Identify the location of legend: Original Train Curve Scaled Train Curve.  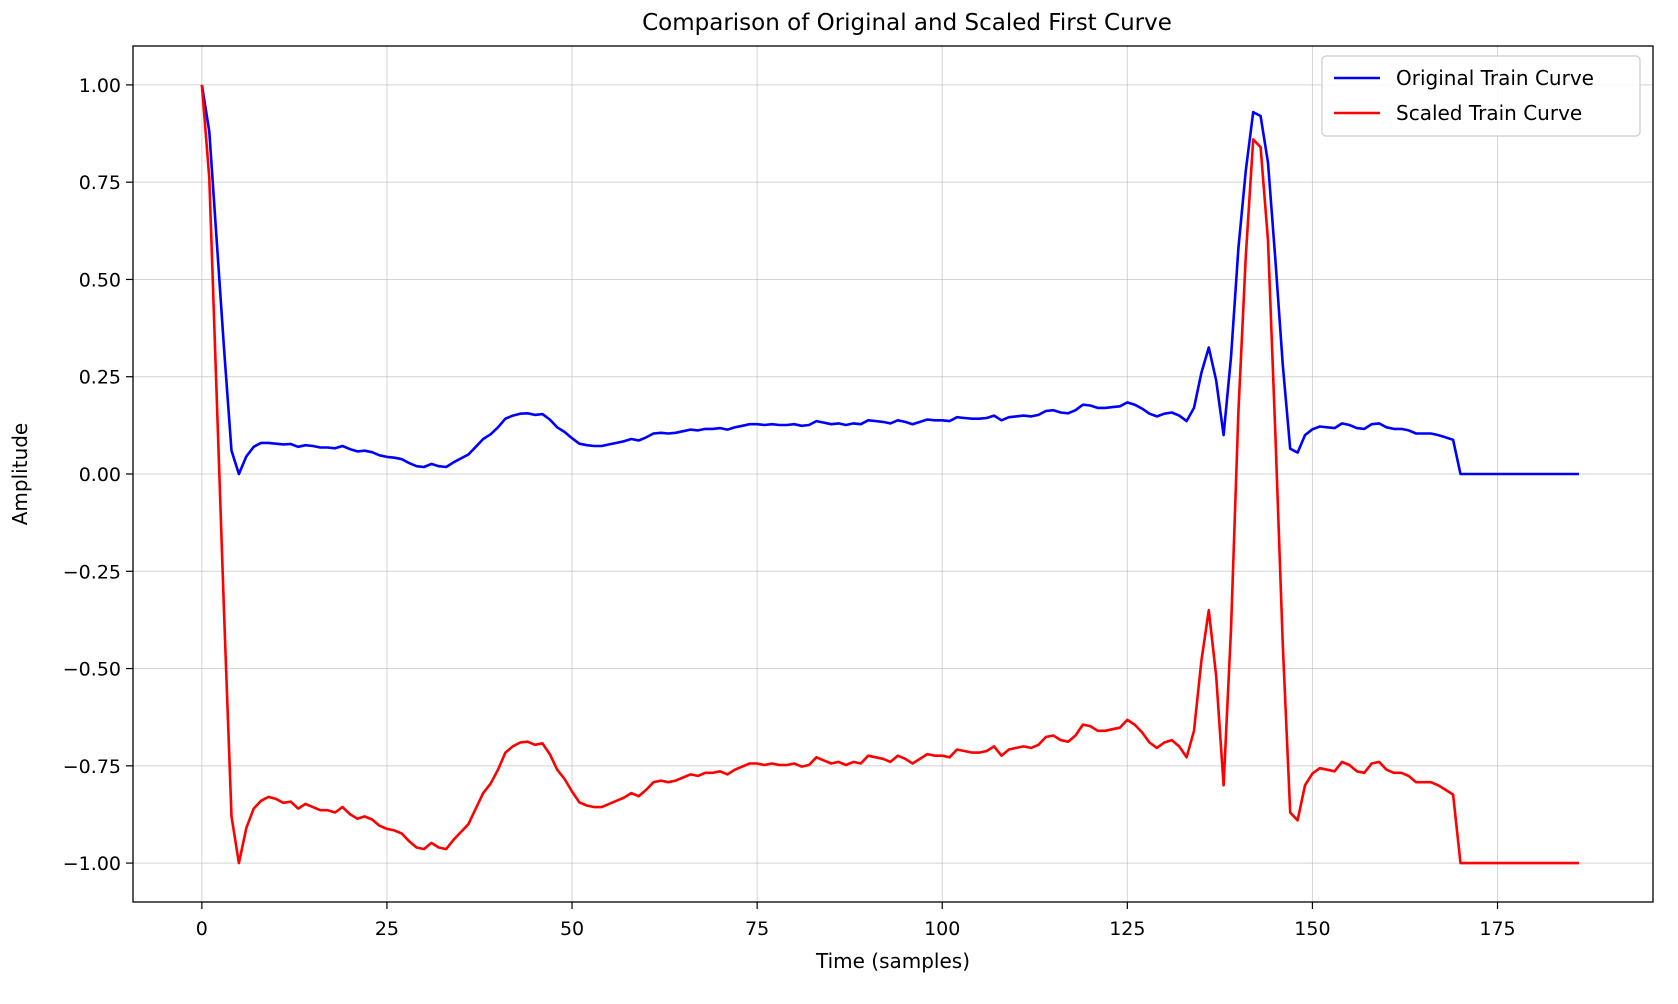
(1481, 96).